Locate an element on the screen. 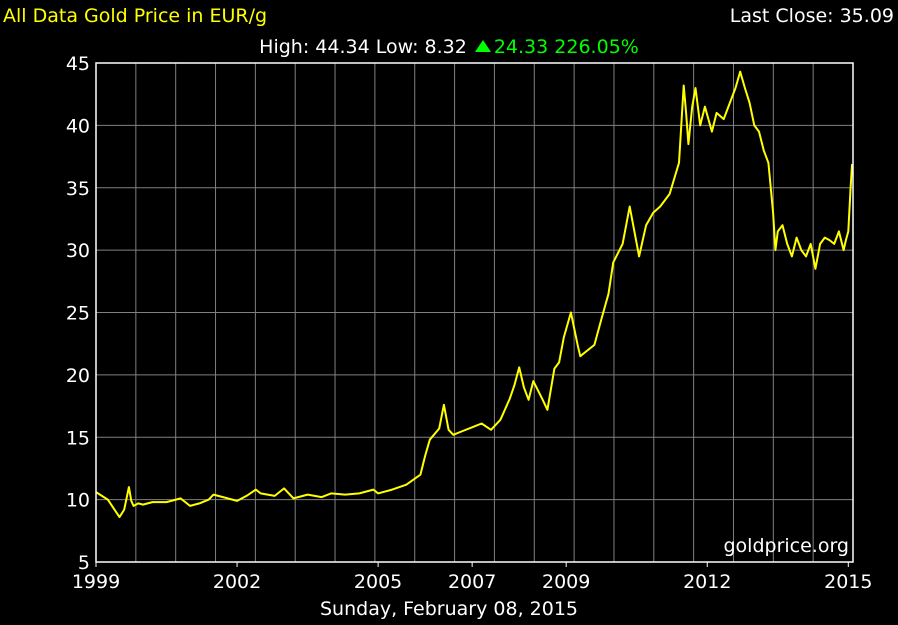 The image size is (898, 625). watermark: goldprice.org is located at coordinates (786, 546).